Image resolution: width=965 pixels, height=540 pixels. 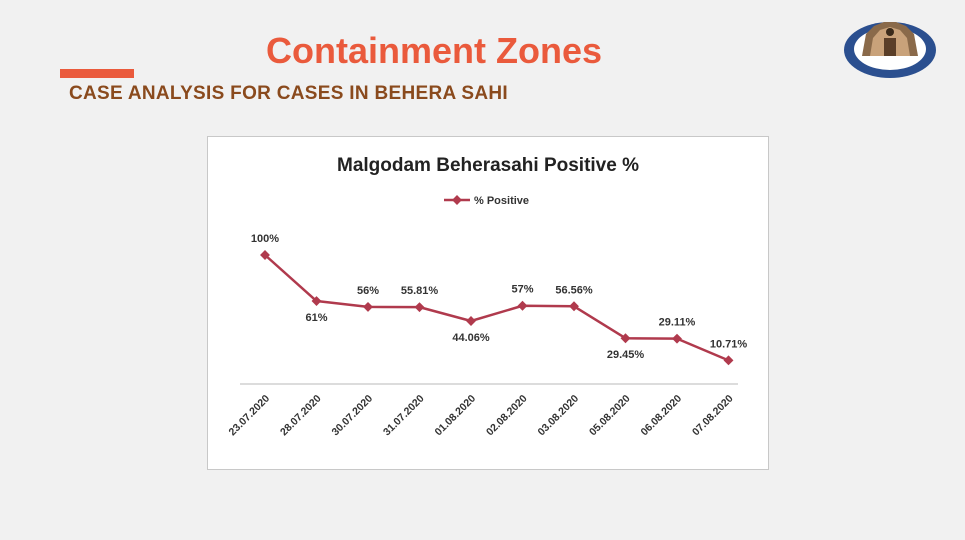 What do you see at coordinates (890, 50) in the screenshot?
I see `municipal-corporation-logo` at bounding box center [890, 50].